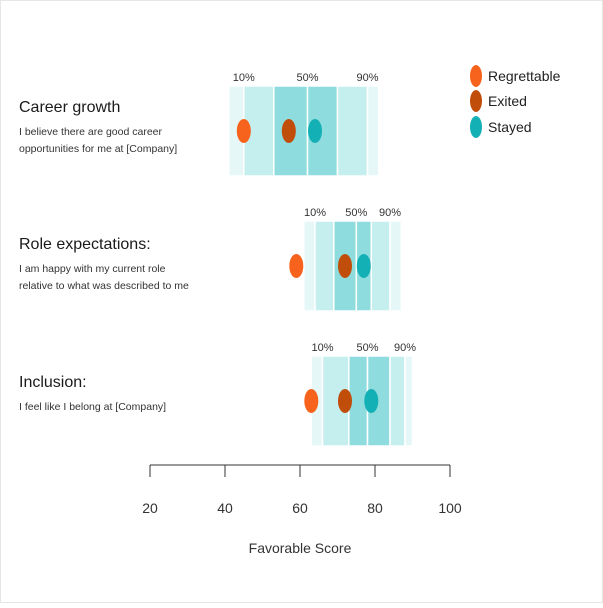 The height and width of the screenshot is (608, 603). I want to click on x-tick-label: 40, so click(225, 508).